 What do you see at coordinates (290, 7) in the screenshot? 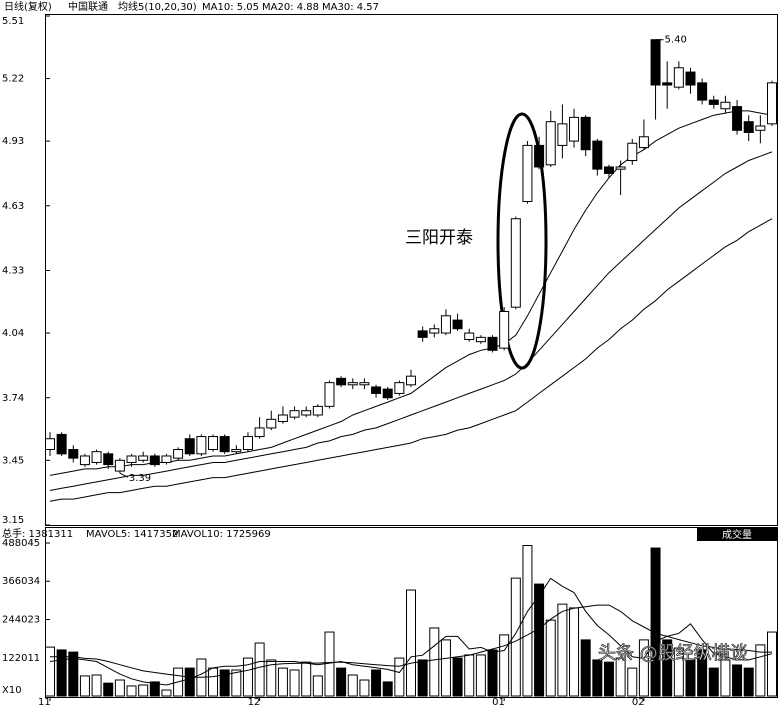
I see `header-text: MA20: 4.88` at bounding box center [290, 7].